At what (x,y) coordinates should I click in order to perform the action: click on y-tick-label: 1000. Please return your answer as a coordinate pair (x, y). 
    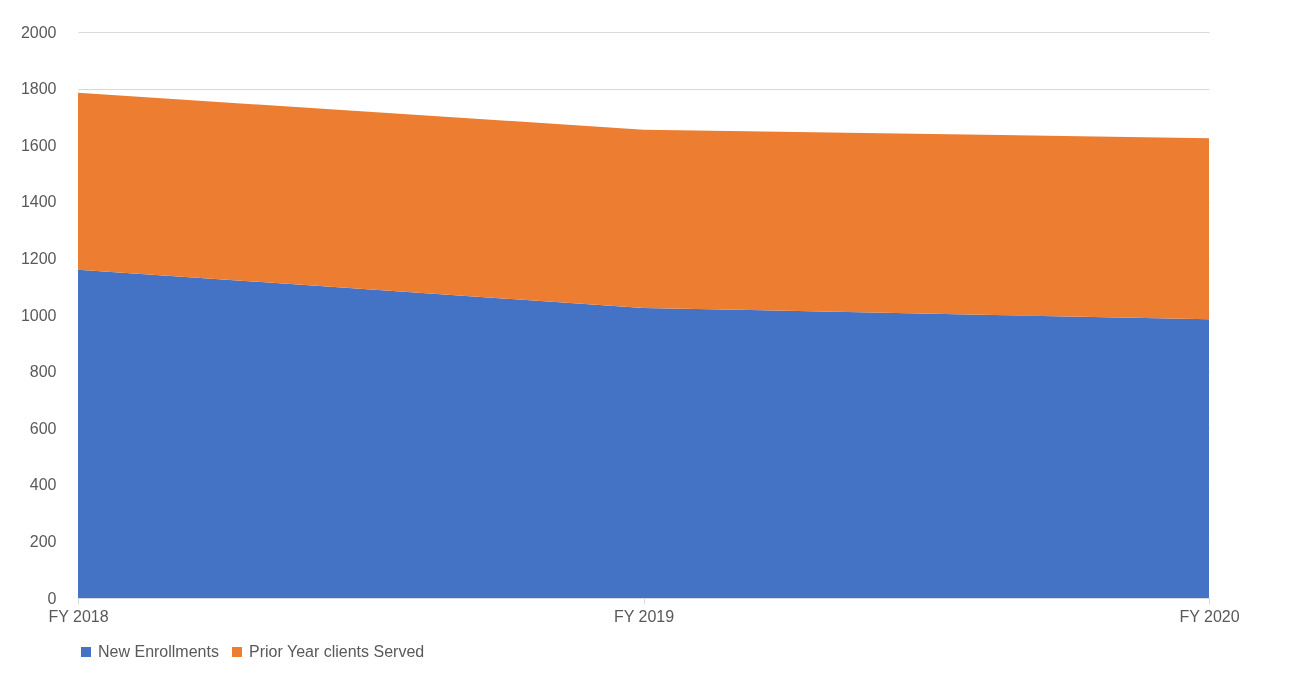
    Looking at the image, I should click on (38, 315).